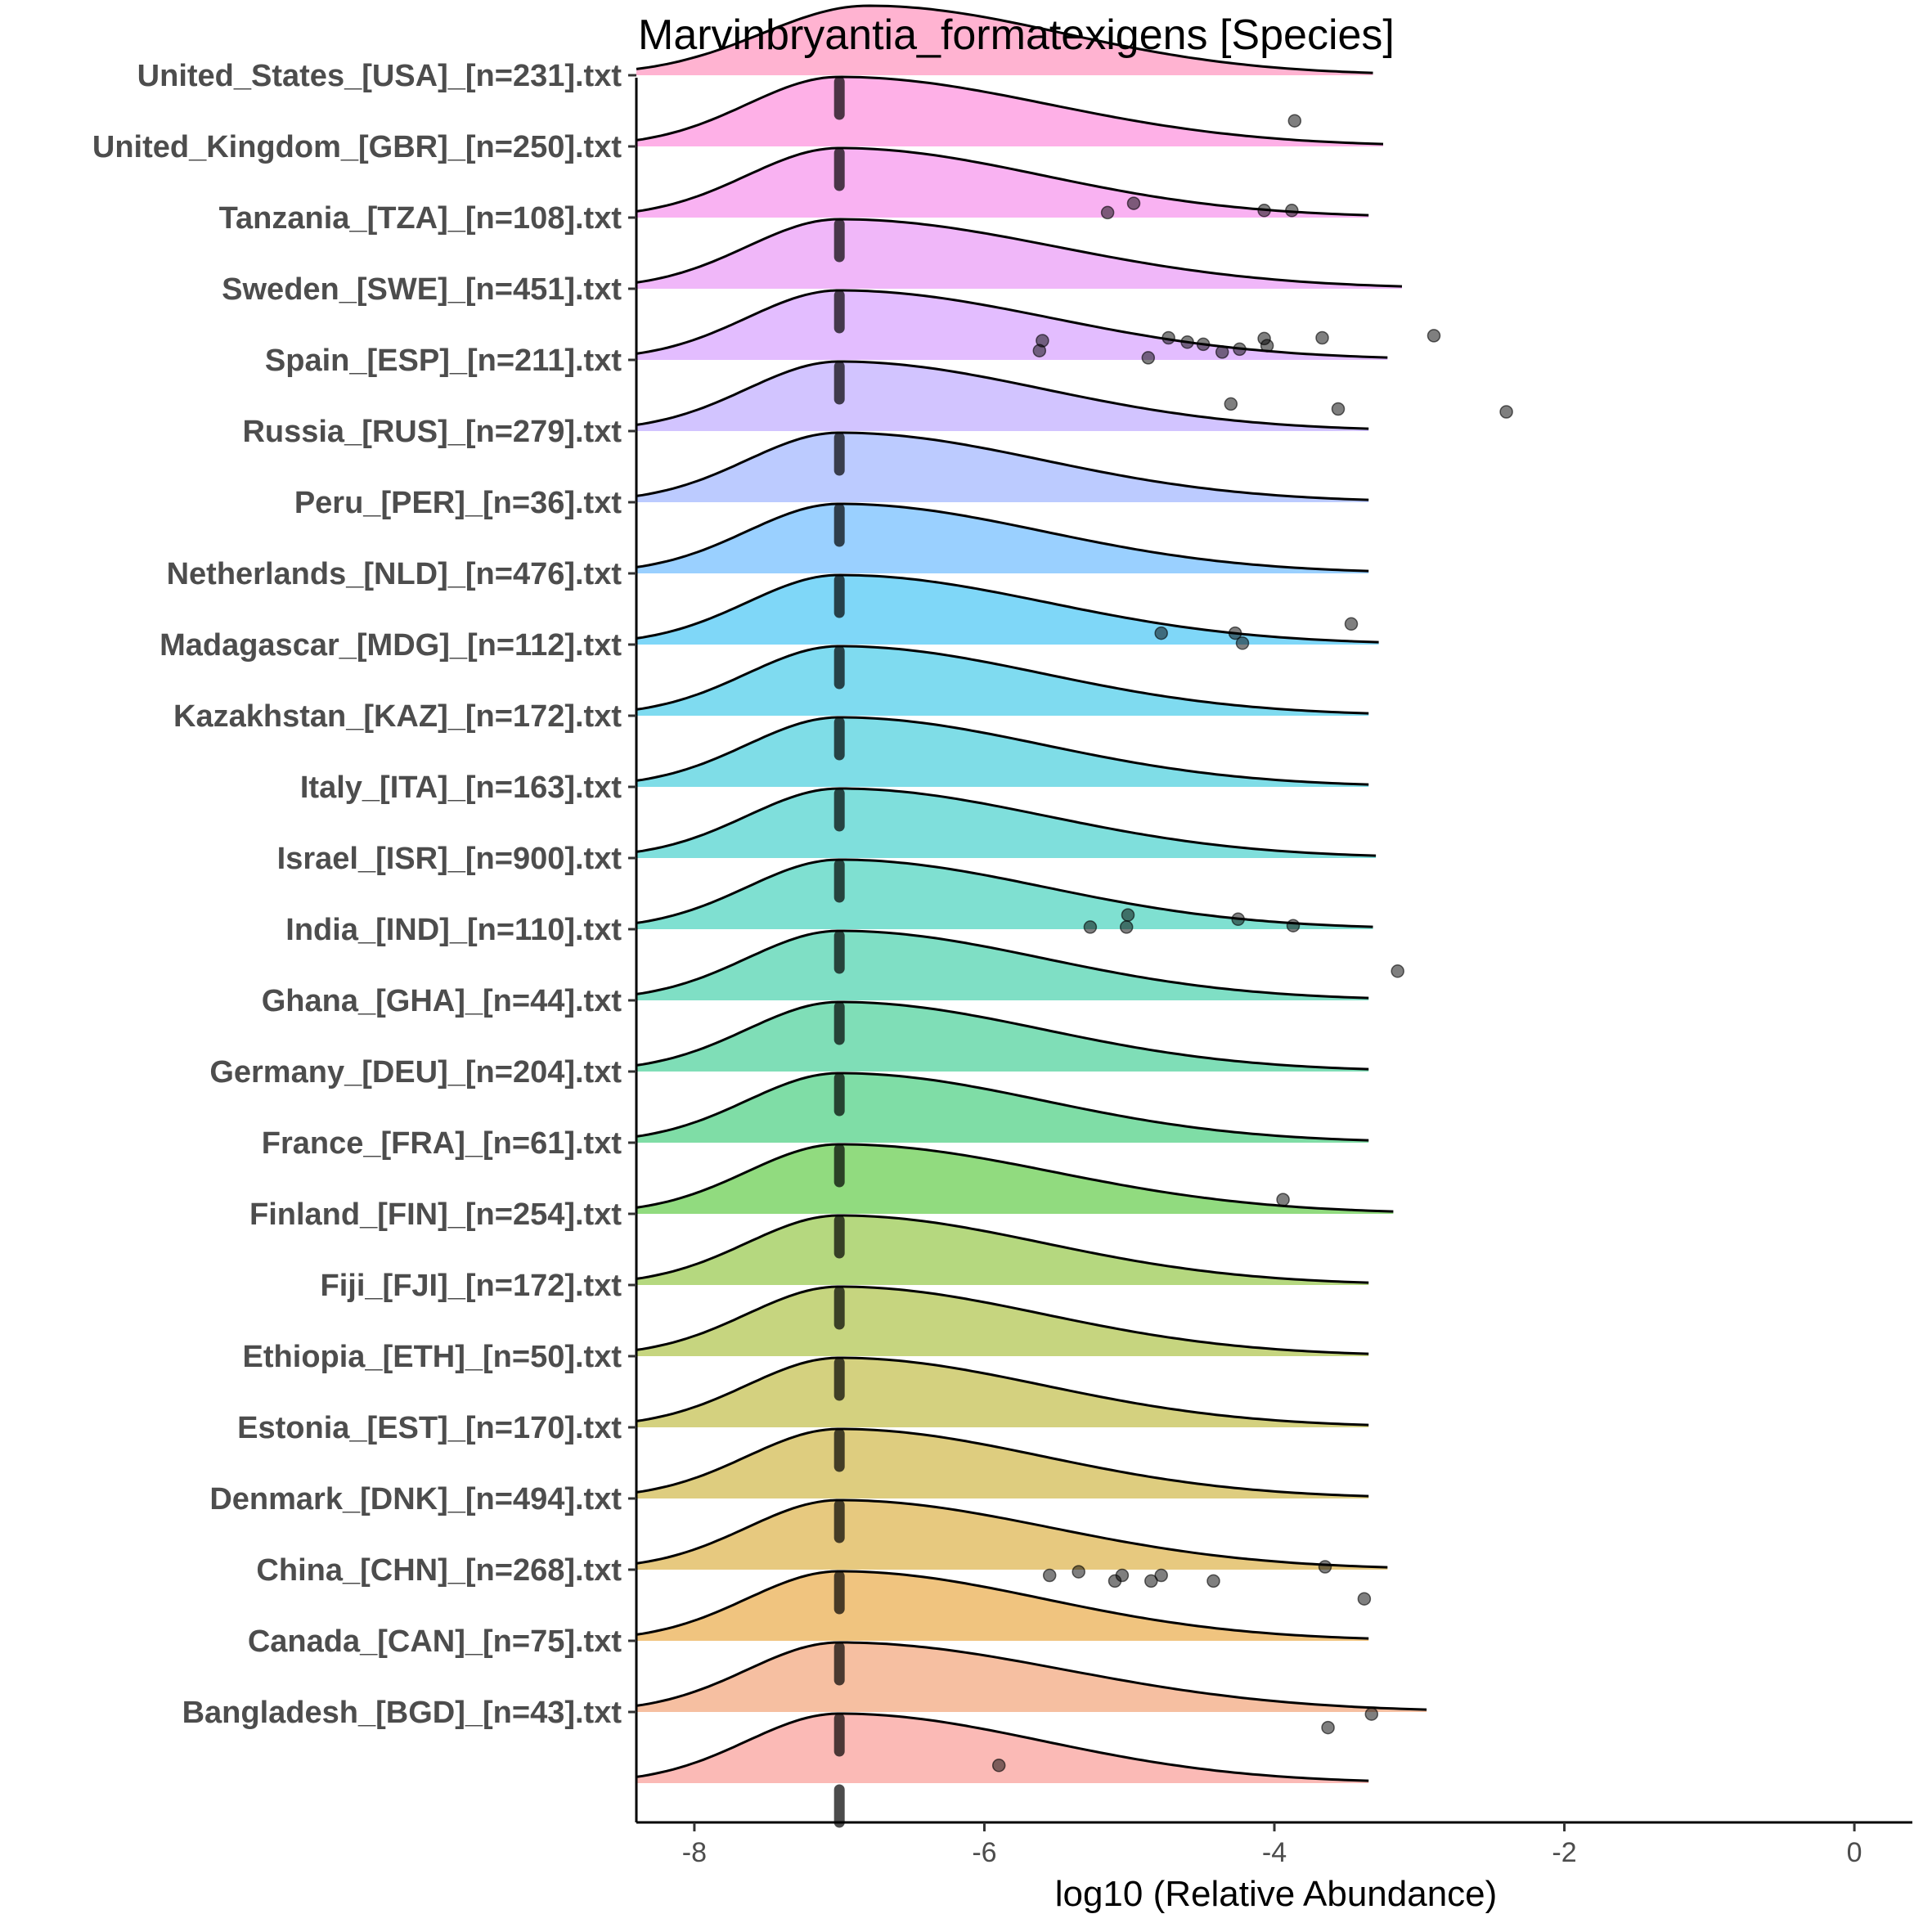 This screenshot has width=1932, height=1932. I want to click on y-axis-label: Tanzania_[TZA]_[n=108].txt, so click(420, 219).